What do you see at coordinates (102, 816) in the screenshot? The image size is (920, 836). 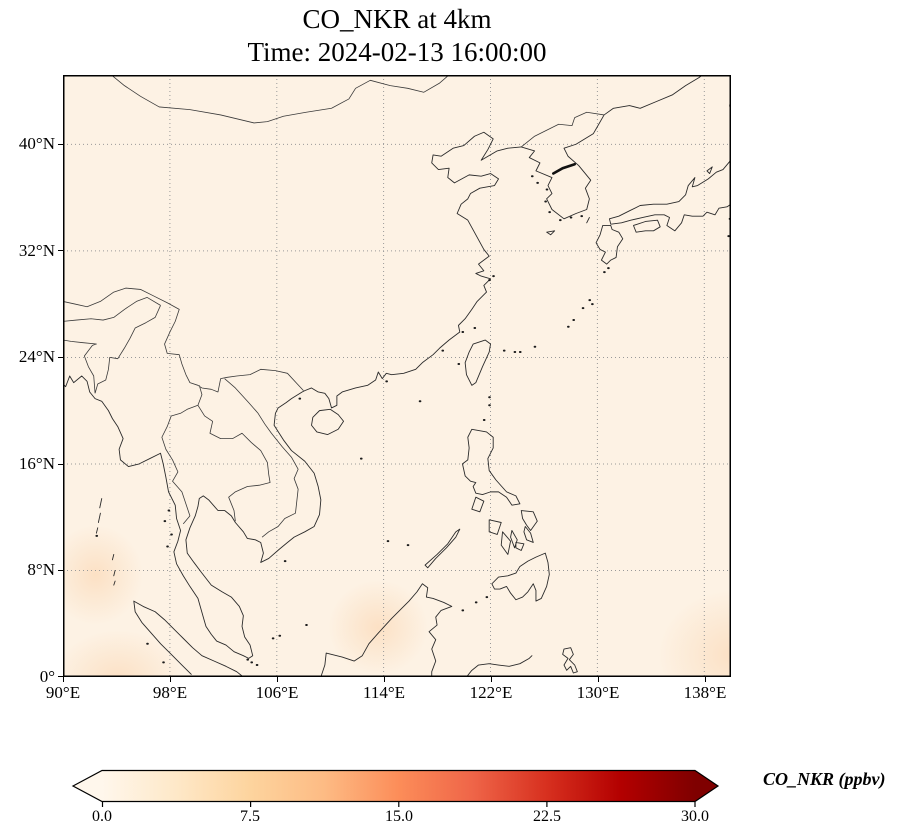 I see `colorbar-tick-label: 0.0` at bounding box center [102, 816].